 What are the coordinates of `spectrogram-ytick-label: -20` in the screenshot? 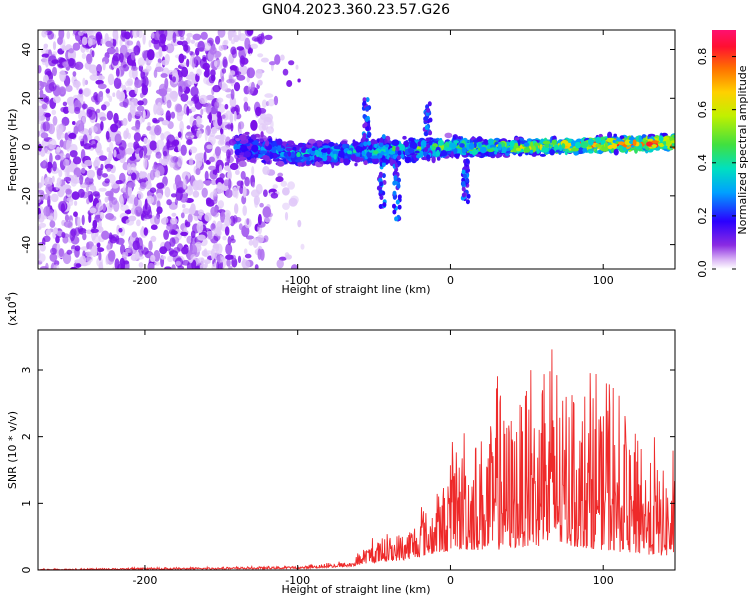 It's located at (26, 196).